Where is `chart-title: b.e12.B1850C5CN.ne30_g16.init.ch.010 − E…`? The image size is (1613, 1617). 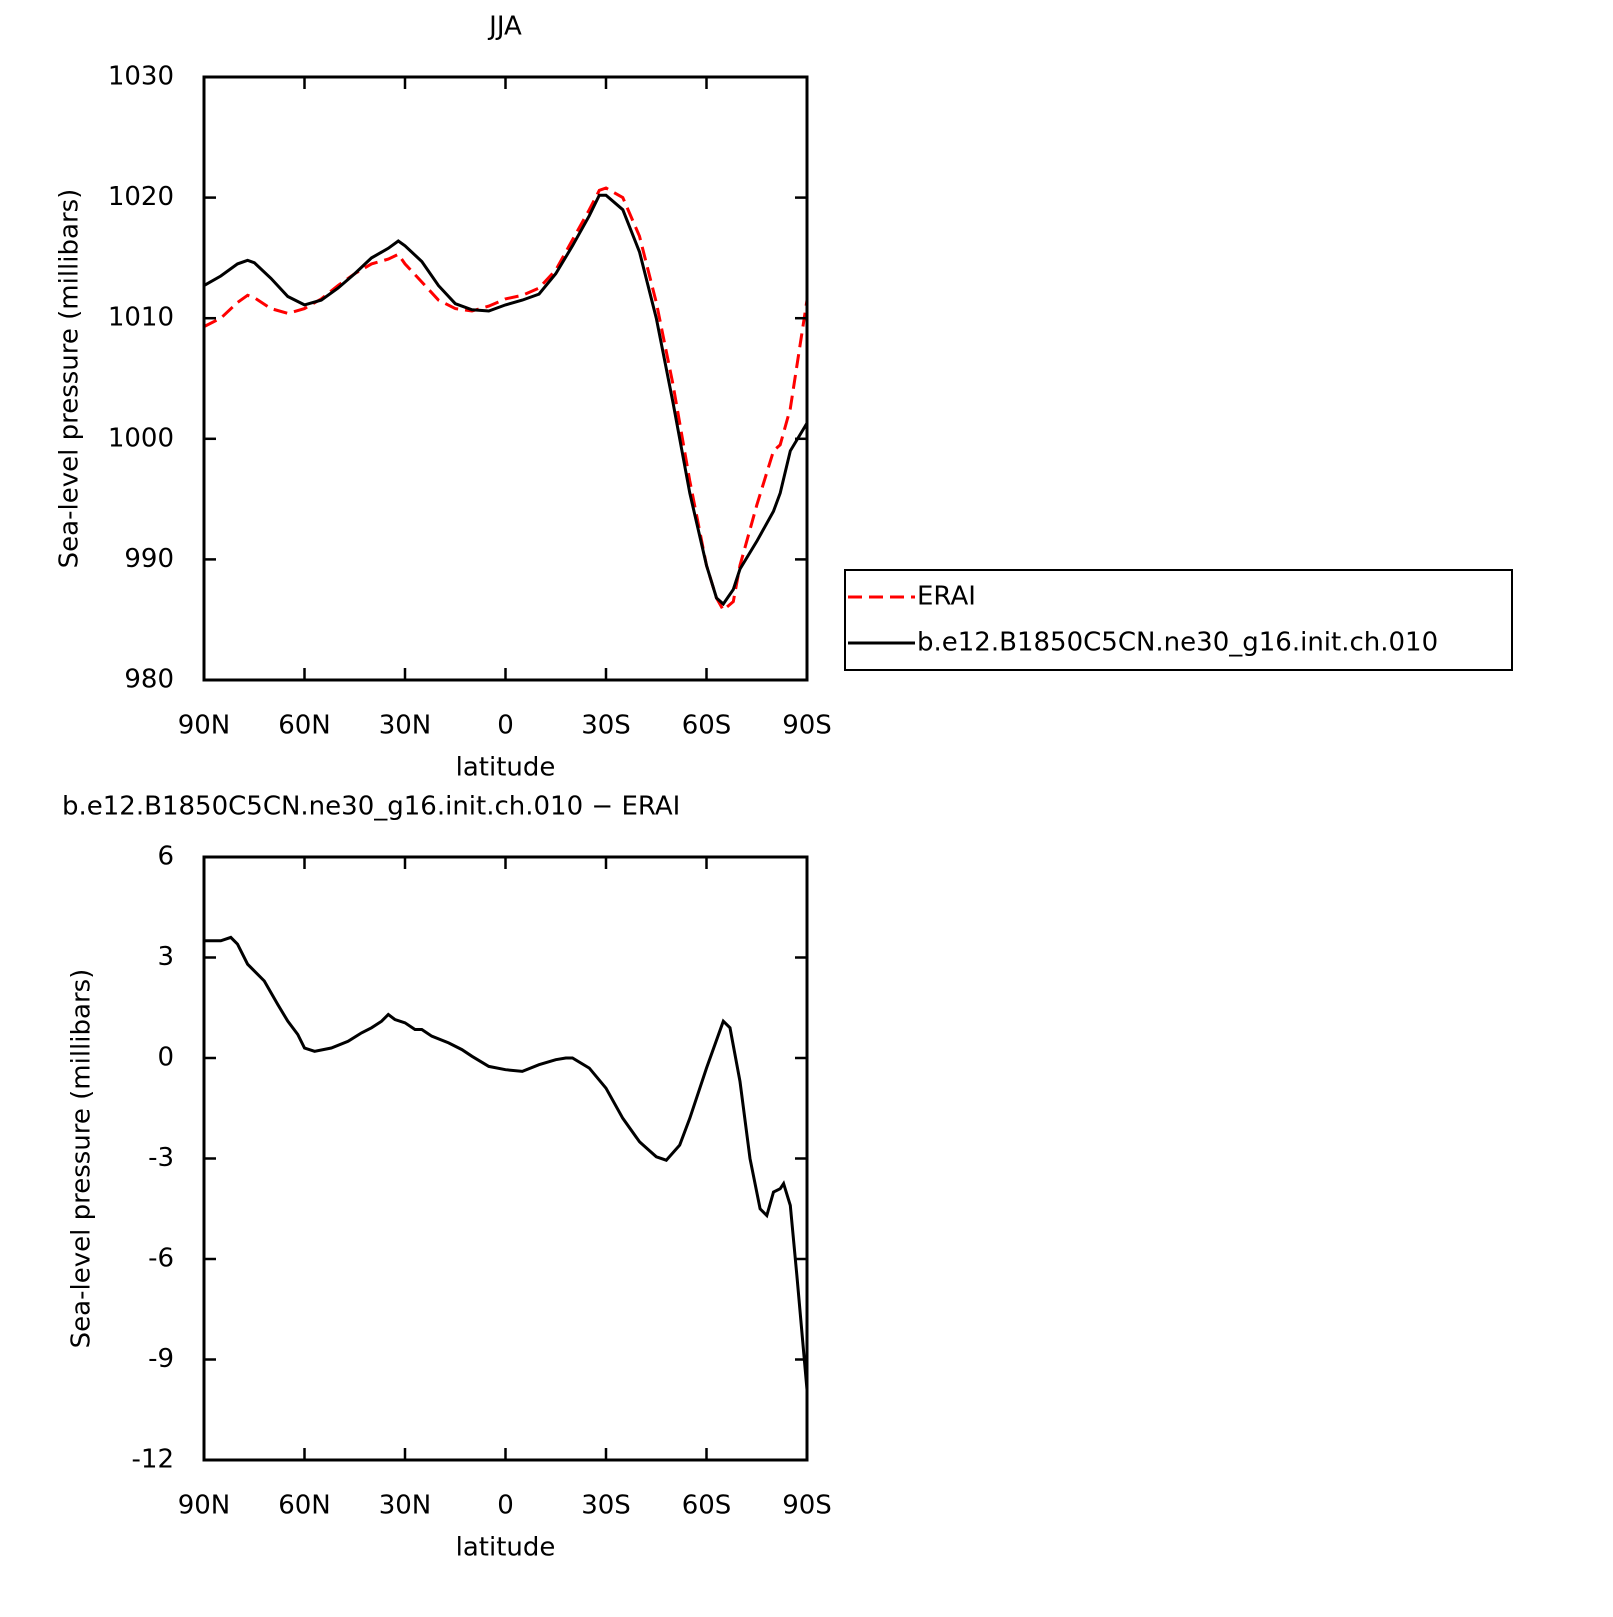 chart-title: b.e12.B1850C5CN.ne30_g16.init.ch.010 − E… is located at coordinates (371, 807).